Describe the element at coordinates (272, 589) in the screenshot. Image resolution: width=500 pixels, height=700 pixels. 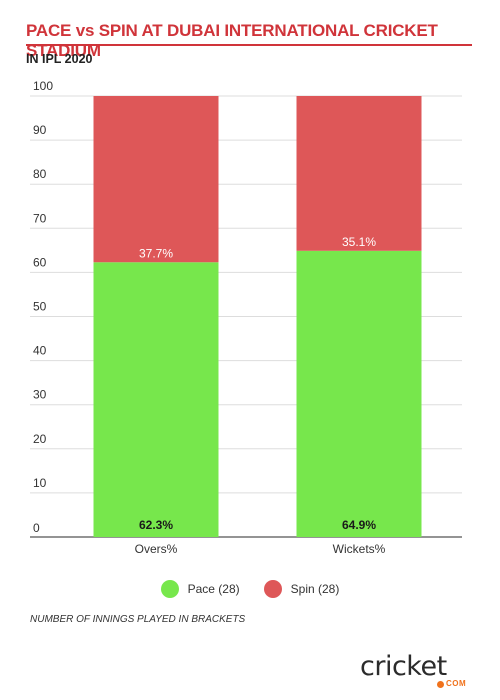
I see `legend-swatch-spin` at that location.